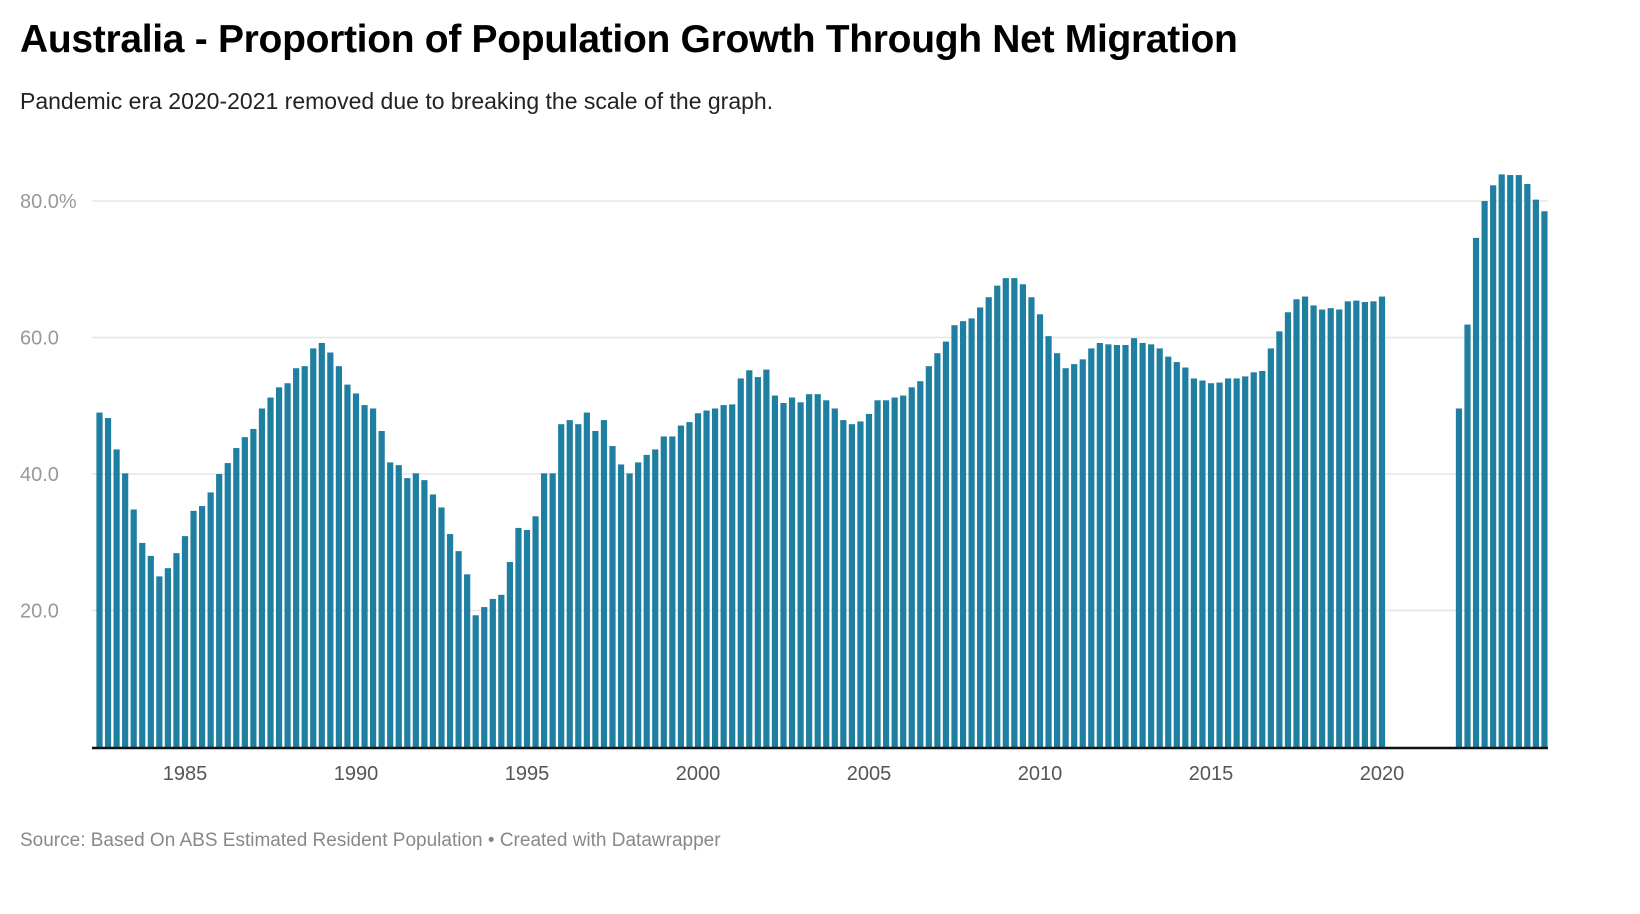 The image size is (1640, 914). Describe the element at coordinates (39, 339) in the screenshot. I see `y-tick-label: 60.0` at that location.